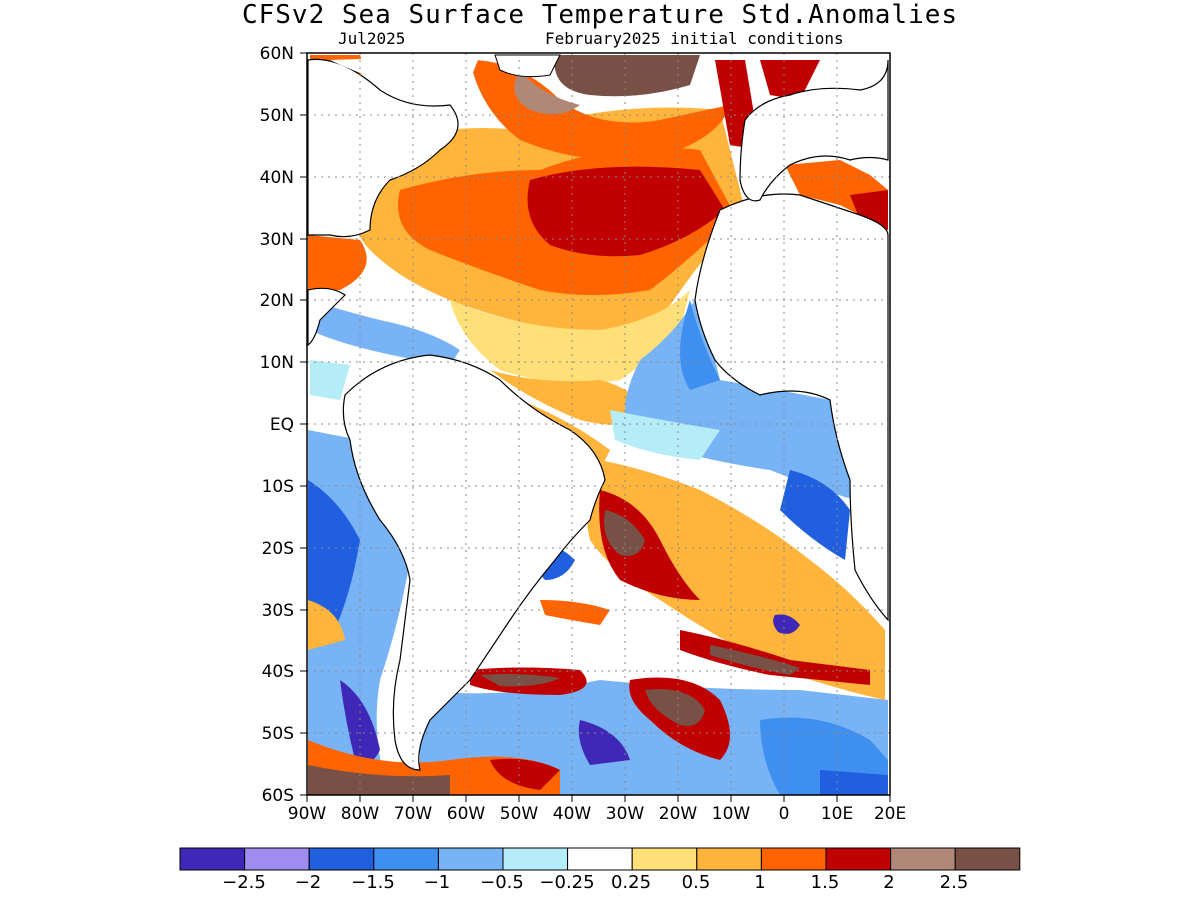 The height and width of the screenshot is (900, 1200). What do you see at coordinates (308, 882) in the screenshot?
I see `colorbar-label: −2` at bounding box center [308, 882].